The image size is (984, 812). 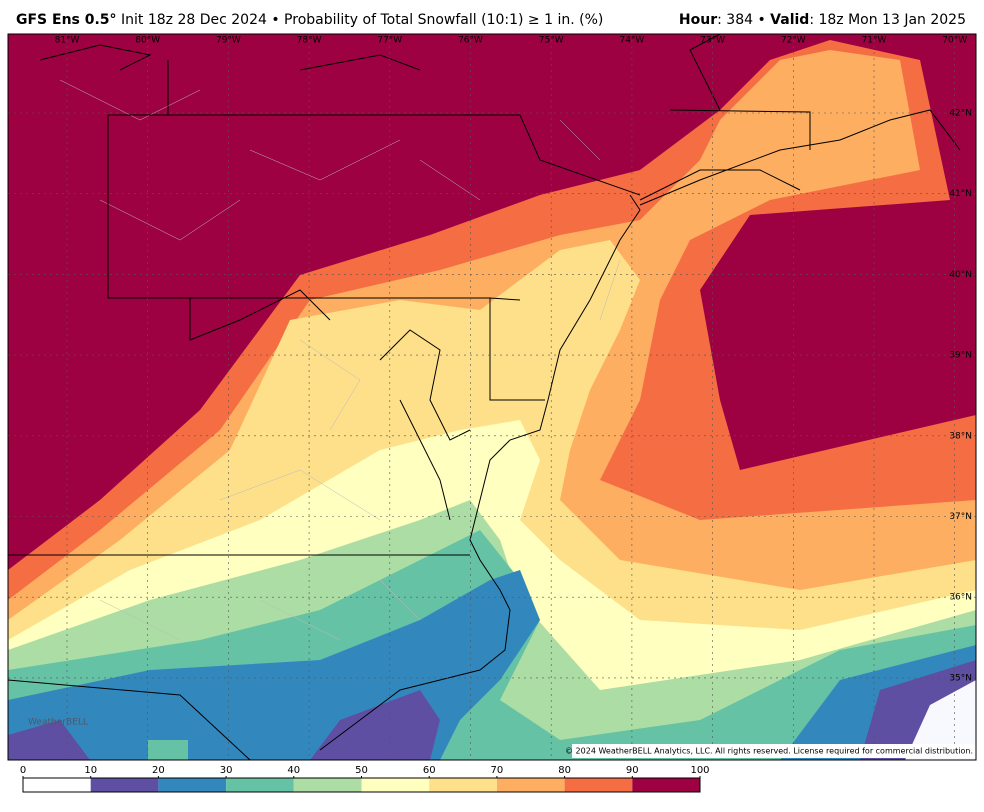 What do you see at coordinates (470, 41) in the screenshot?
I see `longitude-label: 76°W` at bounding box center [470, 41].